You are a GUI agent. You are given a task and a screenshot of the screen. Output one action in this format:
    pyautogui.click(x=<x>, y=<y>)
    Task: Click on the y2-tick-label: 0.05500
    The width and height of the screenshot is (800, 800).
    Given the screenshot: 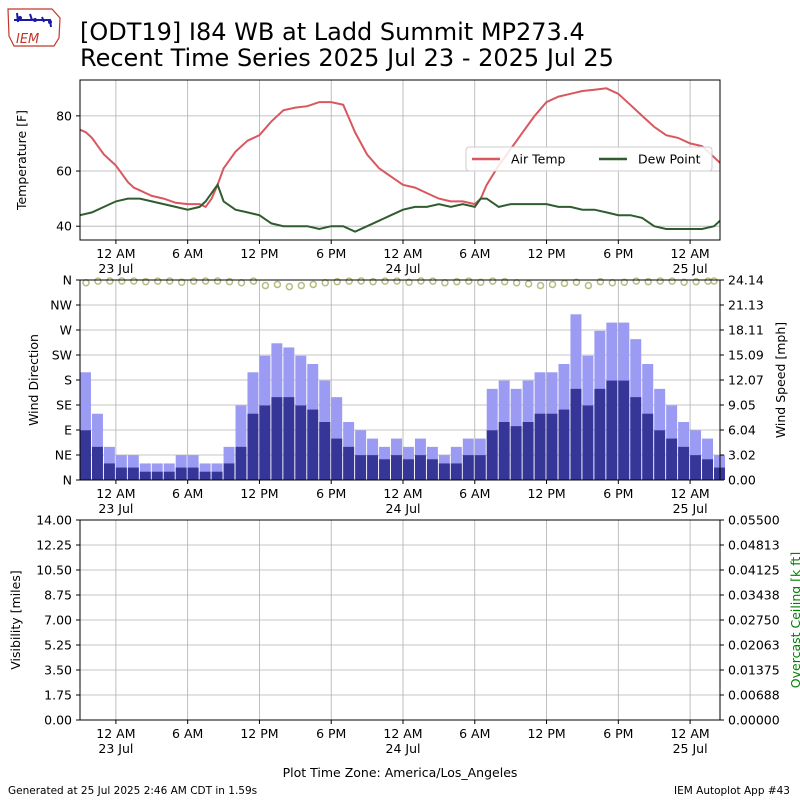 What is the action you would take?
    pyautogui.click(x=754, y=520)
    